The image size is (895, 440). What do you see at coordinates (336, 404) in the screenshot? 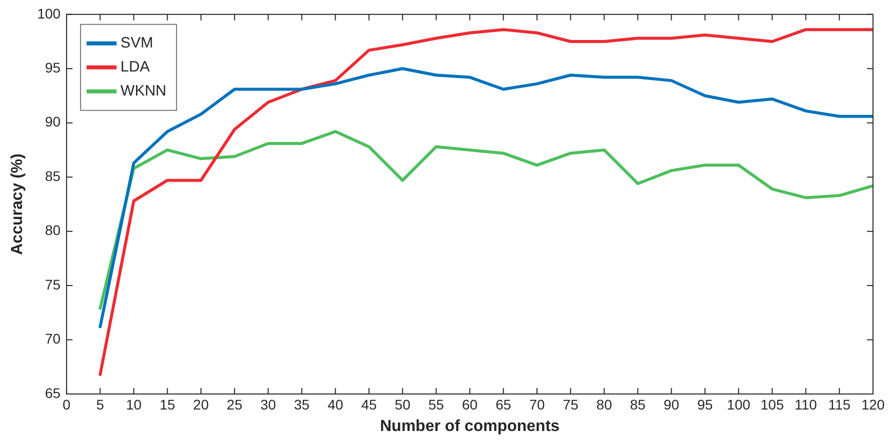
I see `x-tick-label: 40` at bounding box center [336, 404].